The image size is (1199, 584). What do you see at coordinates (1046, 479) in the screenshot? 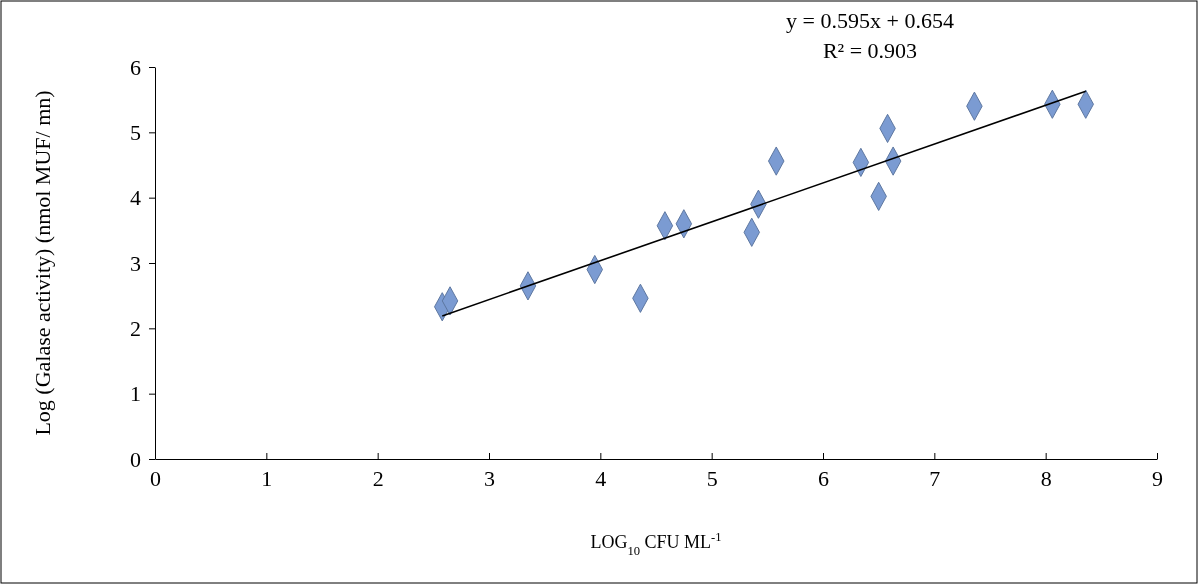
I see `x-tick-label: 8` at bounding box center [1046, 479].